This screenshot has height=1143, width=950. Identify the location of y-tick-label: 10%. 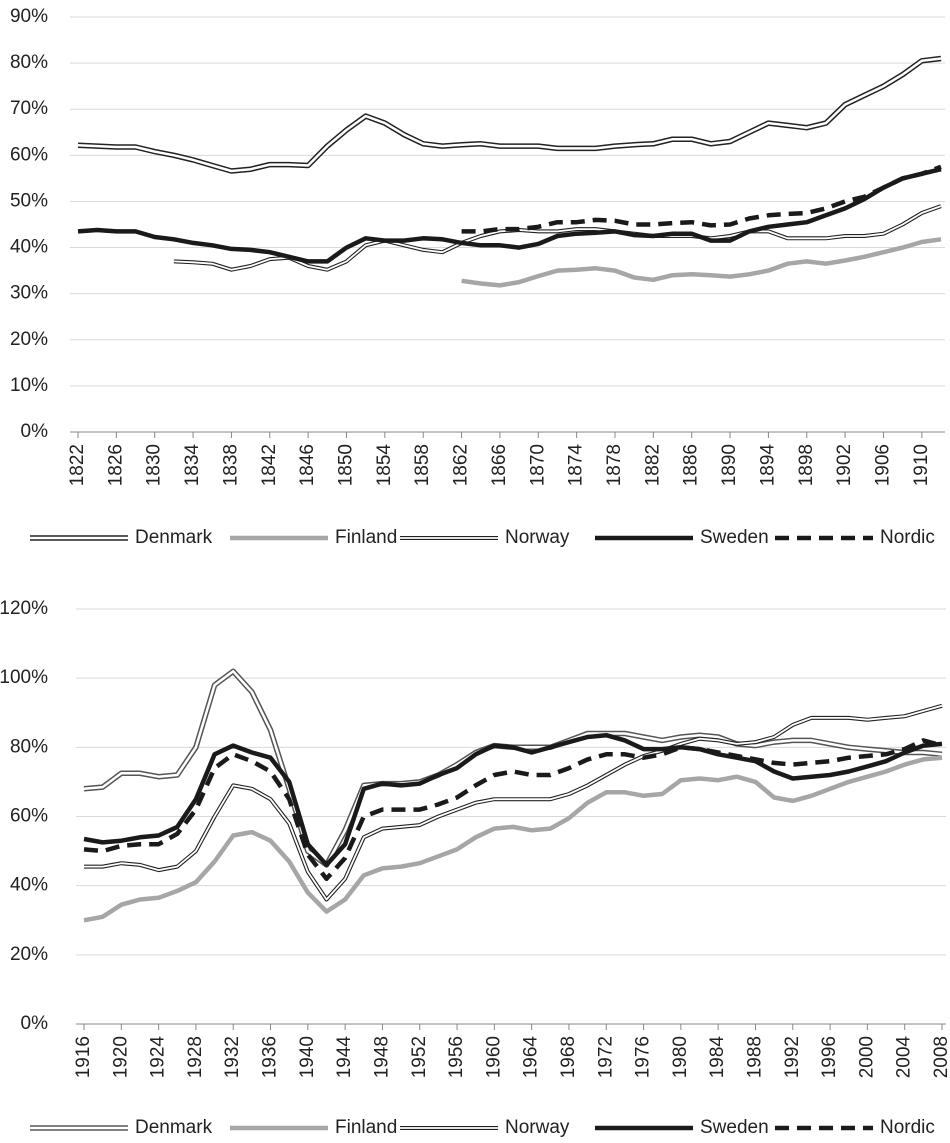
(29, 385).